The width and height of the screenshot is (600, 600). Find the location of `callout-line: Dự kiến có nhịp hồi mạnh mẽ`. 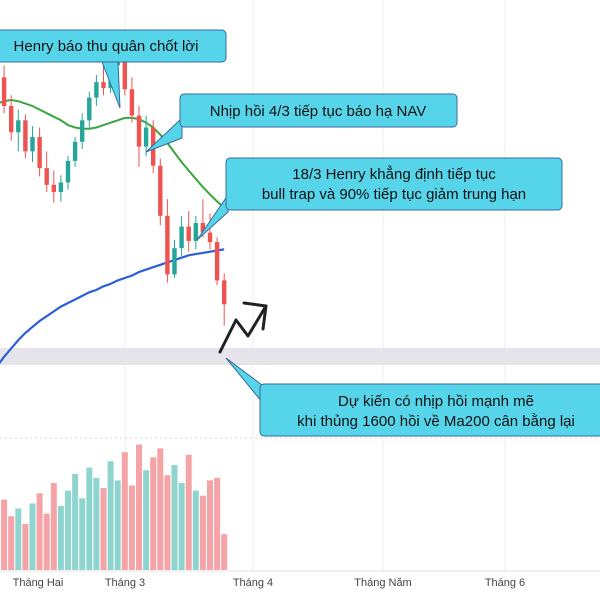

callout-line: Dự kiến có nhịp hồi mạnh mẽ is located at coordinates (436, 401).